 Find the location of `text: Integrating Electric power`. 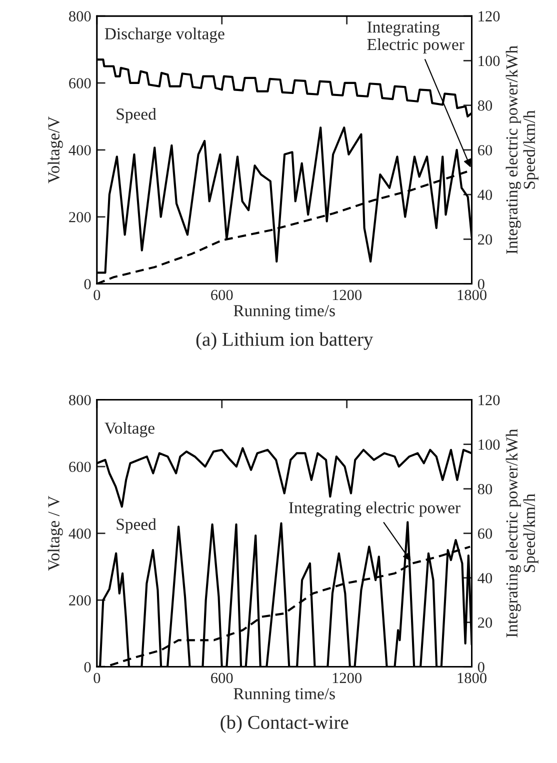

text: Integrating Electric power is located at coordinates (415, 37).